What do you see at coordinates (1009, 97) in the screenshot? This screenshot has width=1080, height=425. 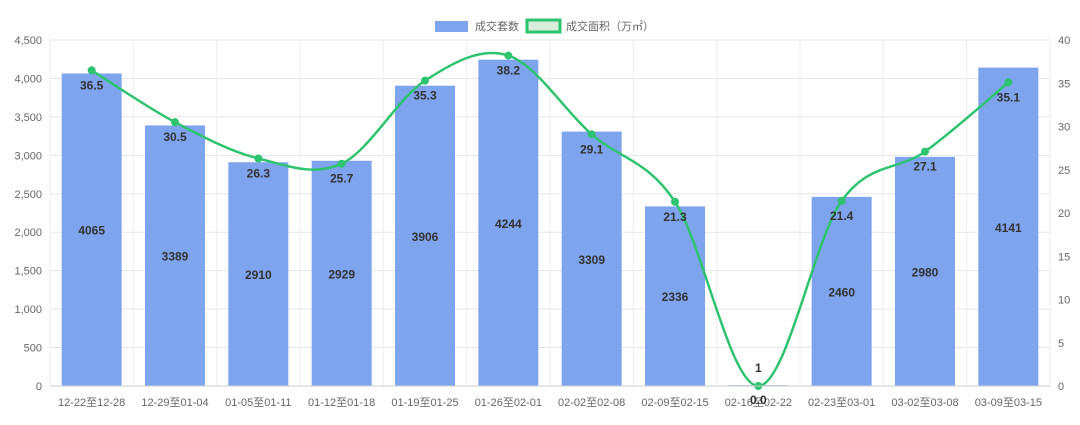 I see `line-value-label: 35.1` at bounding box center [1009, 97].